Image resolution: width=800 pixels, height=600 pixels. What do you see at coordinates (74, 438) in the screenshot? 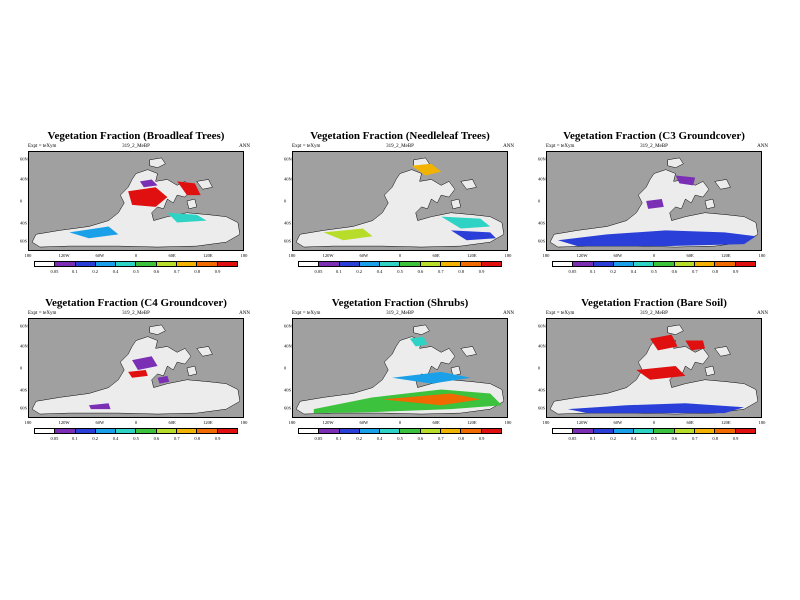
I see `colorbar-label: 0.1` at bounding box center [74, 438].